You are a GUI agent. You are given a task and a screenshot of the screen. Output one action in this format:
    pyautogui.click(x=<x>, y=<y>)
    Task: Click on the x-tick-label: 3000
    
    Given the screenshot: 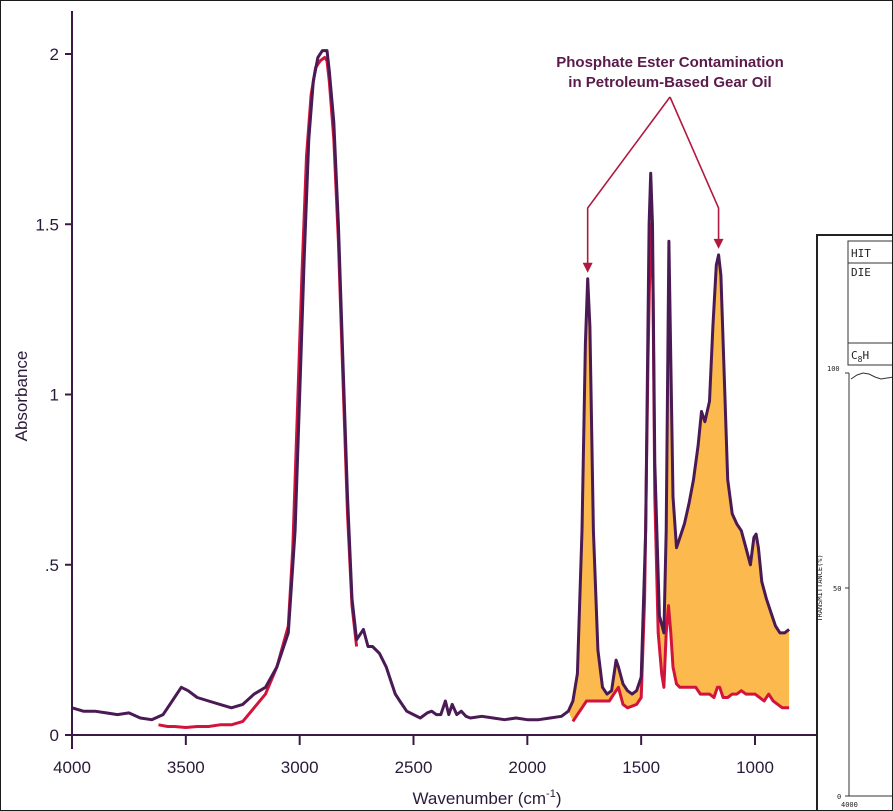 What is the action you would take?
    pyautogui.click(x=300, y=767)
    